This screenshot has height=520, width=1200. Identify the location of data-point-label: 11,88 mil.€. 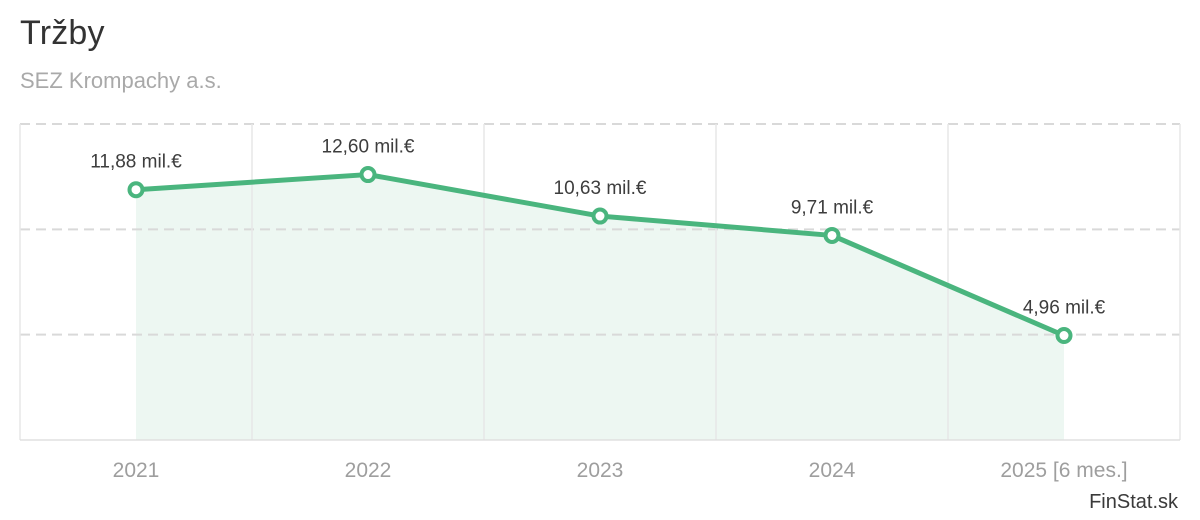
(136, 162).